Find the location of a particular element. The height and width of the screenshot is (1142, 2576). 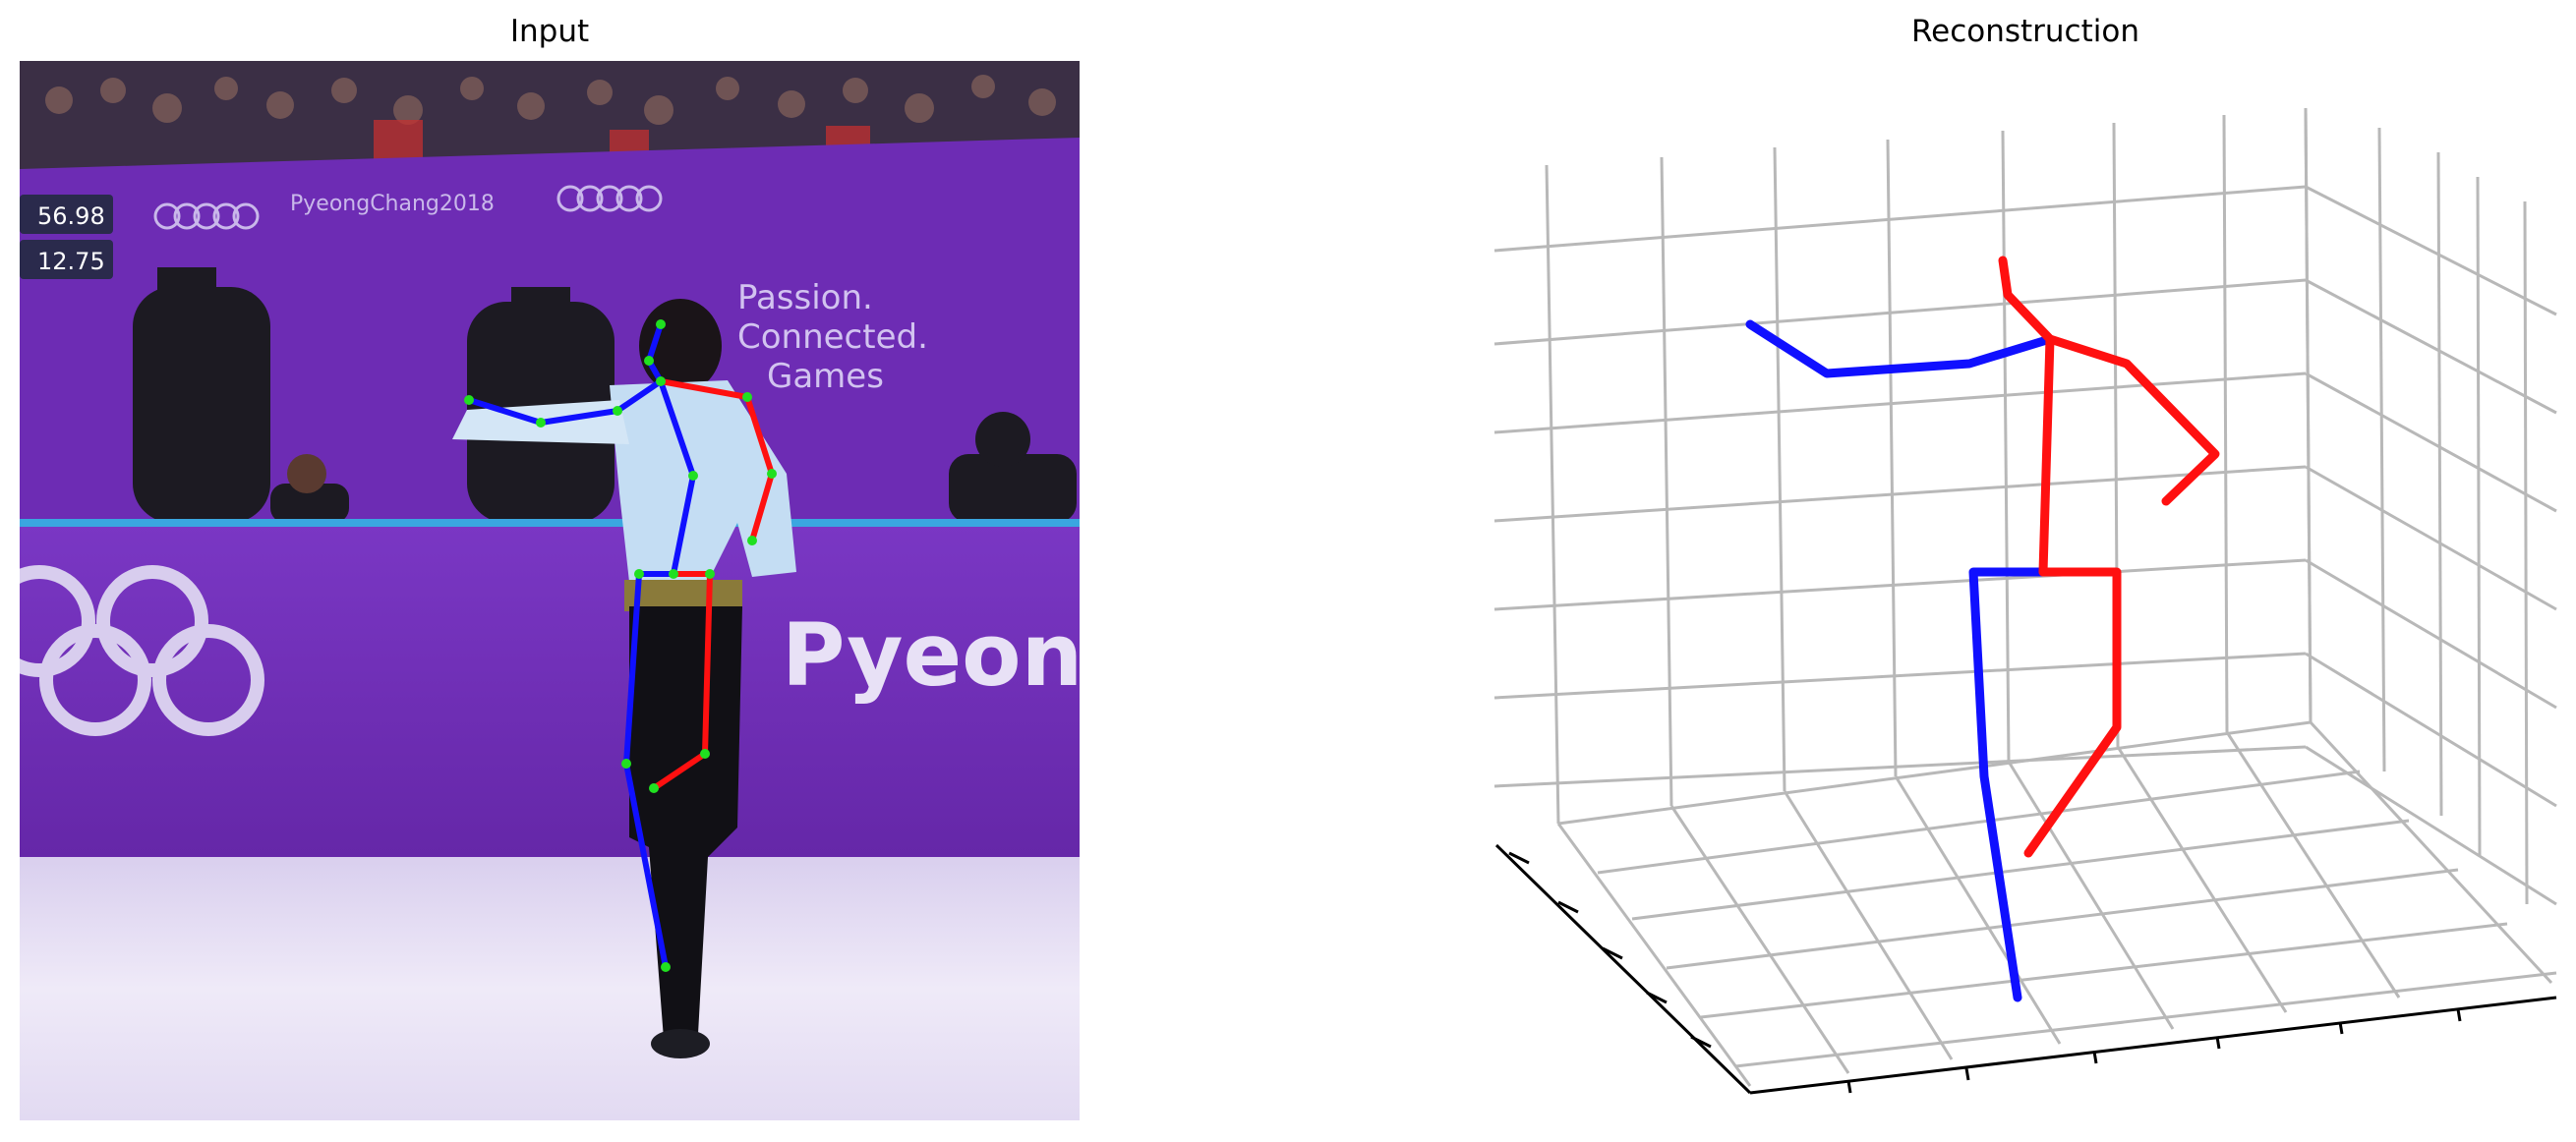

skeleton-3d is located at coordinates (1982, 629).